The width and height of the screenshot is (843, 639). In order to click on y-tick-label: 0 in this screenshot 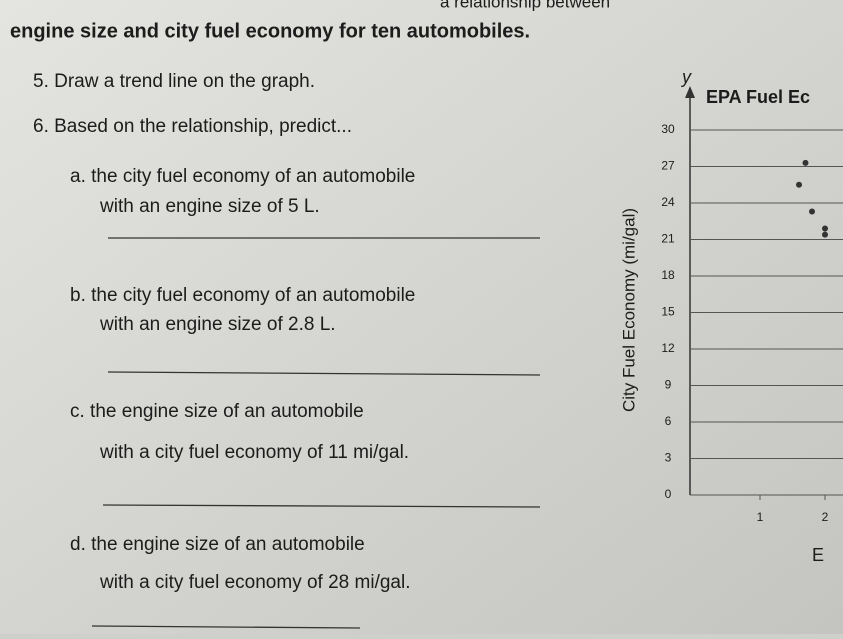, I will do `click(668, 494)`.